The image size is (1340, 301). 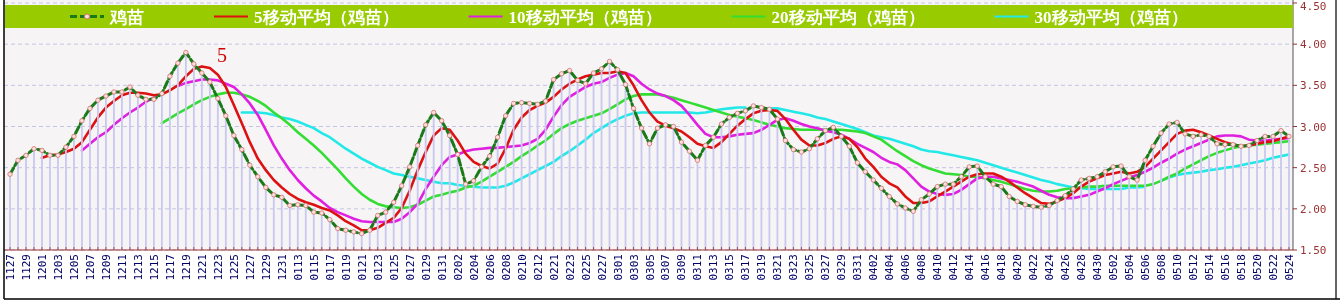 I want to click on x-tick-label: 0404, so click(x=890, y=267).